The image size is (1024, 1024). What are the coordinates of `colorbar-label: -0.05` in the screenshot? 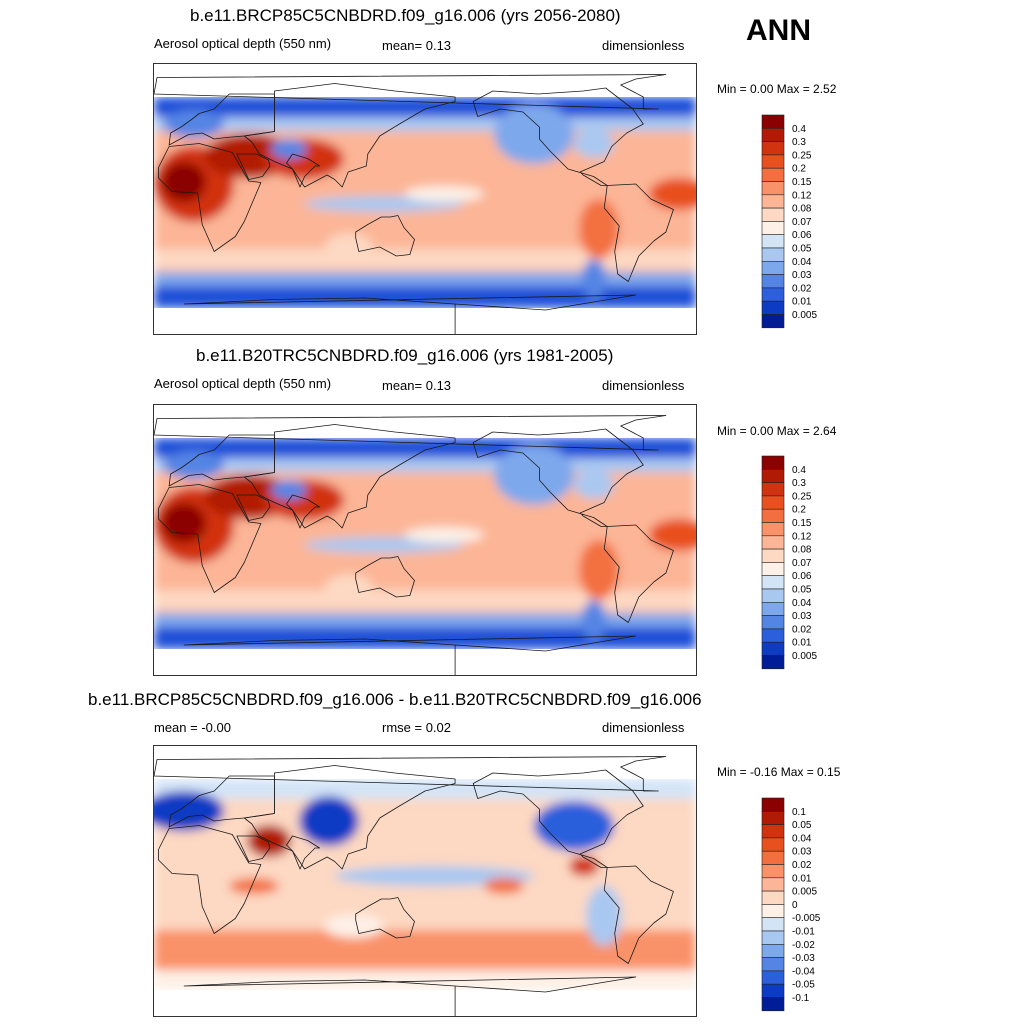 It's located at (803, 985).